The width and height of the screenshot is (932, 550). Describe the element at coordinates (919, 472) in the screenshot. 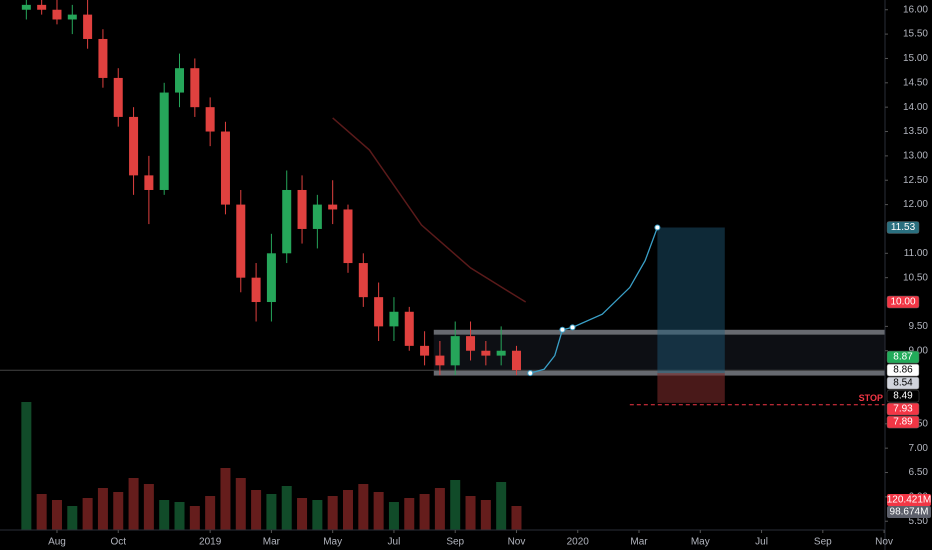

I see `y-tick-label: 6.50` at that location.